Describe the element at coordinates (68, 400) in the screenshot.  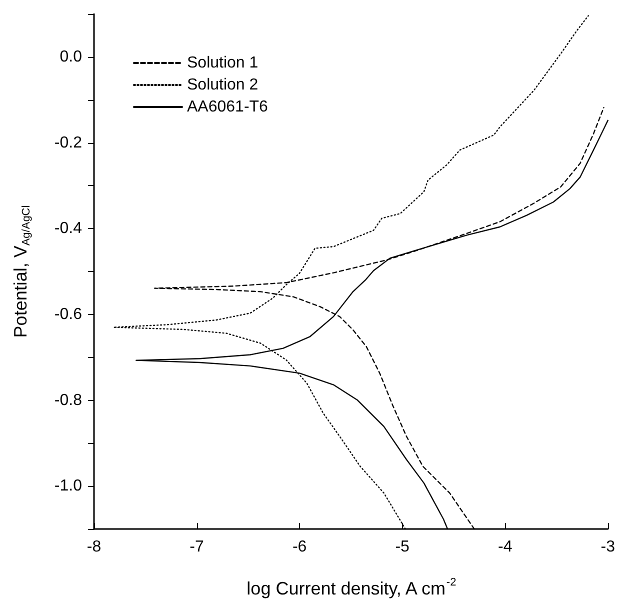
I see `y-tick-label: -0.8` at that location.